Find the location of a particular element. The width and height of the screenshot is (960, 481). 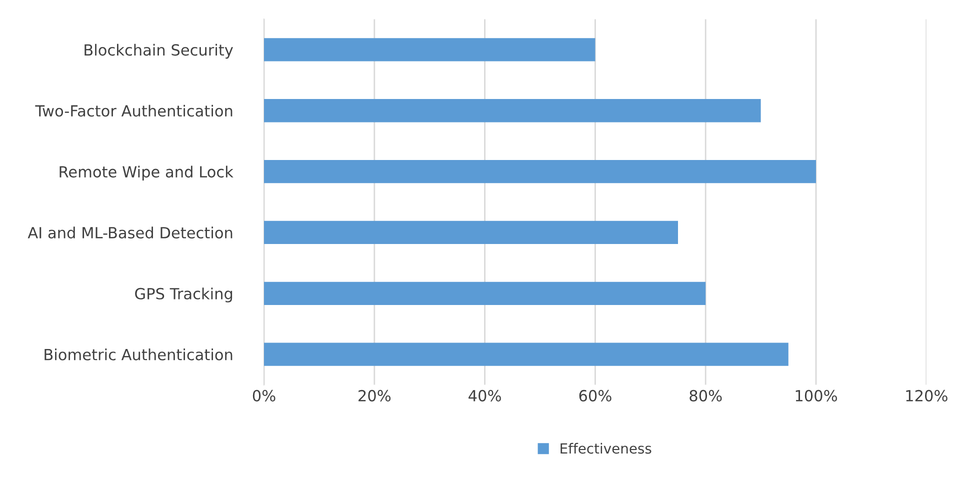

y-tick-label: GPS Tracking is located at coordinates (183, 295).